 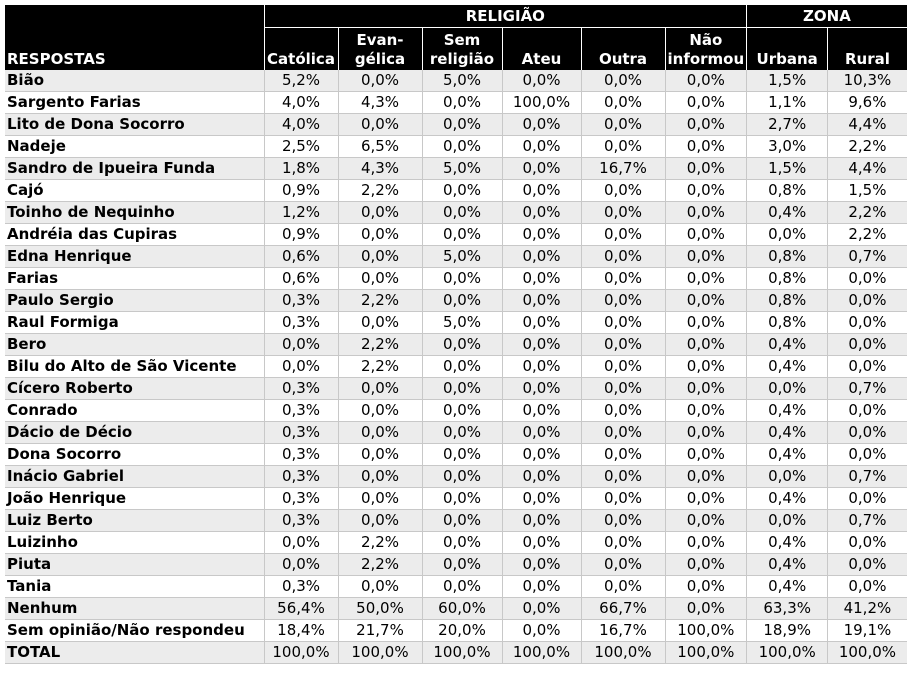 What do you see at coordinates (622, 608) in the screenshot?
I see `cell-value: 66,7%` at bounding box center [622, 608].